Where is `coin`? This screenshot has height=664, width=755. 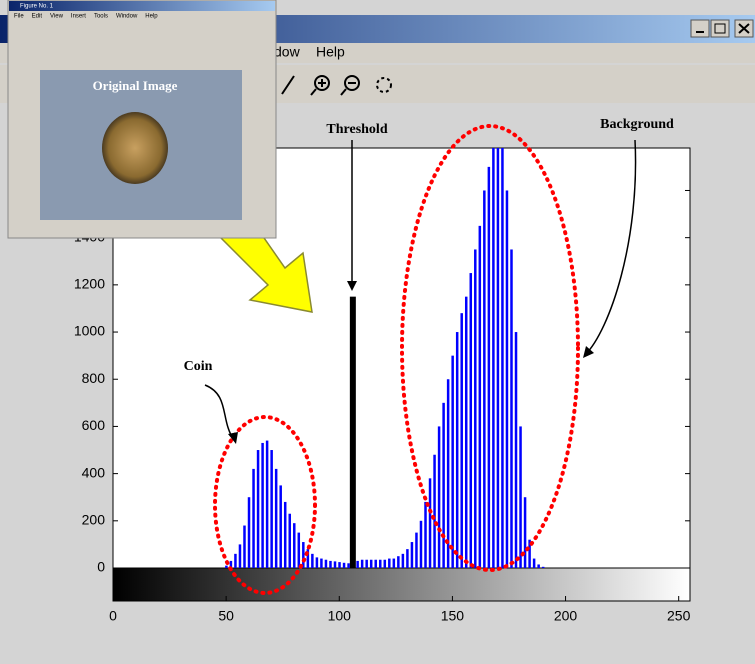 coin is located at coordinates (135, 148).